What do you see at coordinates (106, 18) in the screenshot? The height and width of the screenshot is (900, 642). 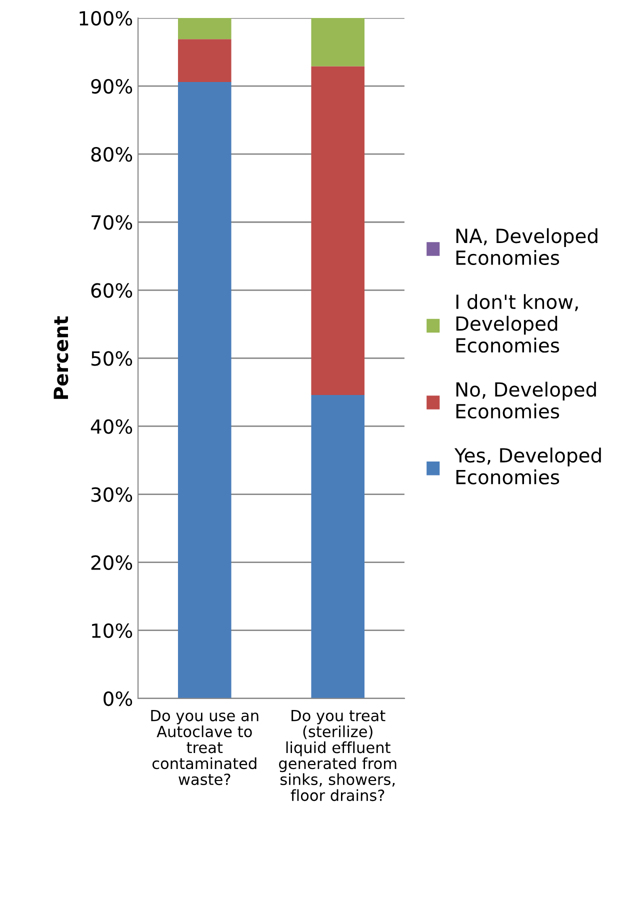 I see `y-tick-label: 100%` at bounding box center [106, 18].